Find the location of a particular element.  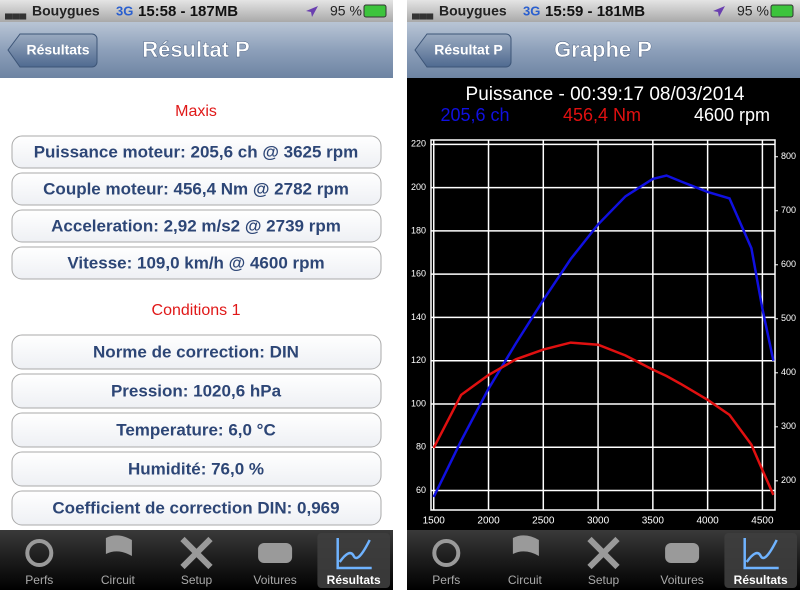

result-text: Humidité: 76,0 % is located at coordinates (196, 468).